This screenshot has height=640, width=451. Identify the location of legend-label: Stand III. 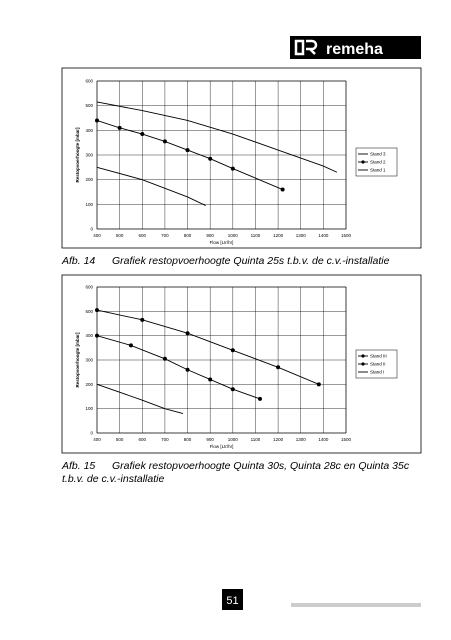
(378, 356).